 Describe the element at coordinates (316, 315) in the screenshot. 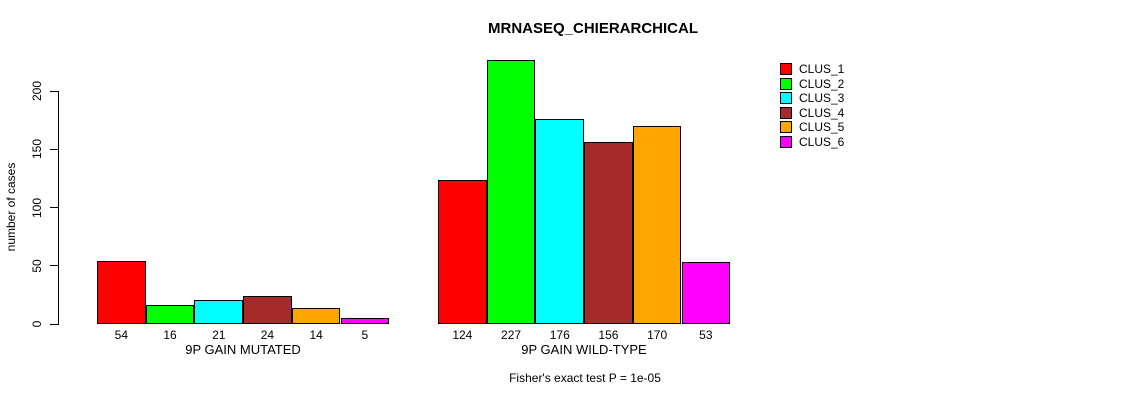

I see `bar-clus_5-group1` at that location.